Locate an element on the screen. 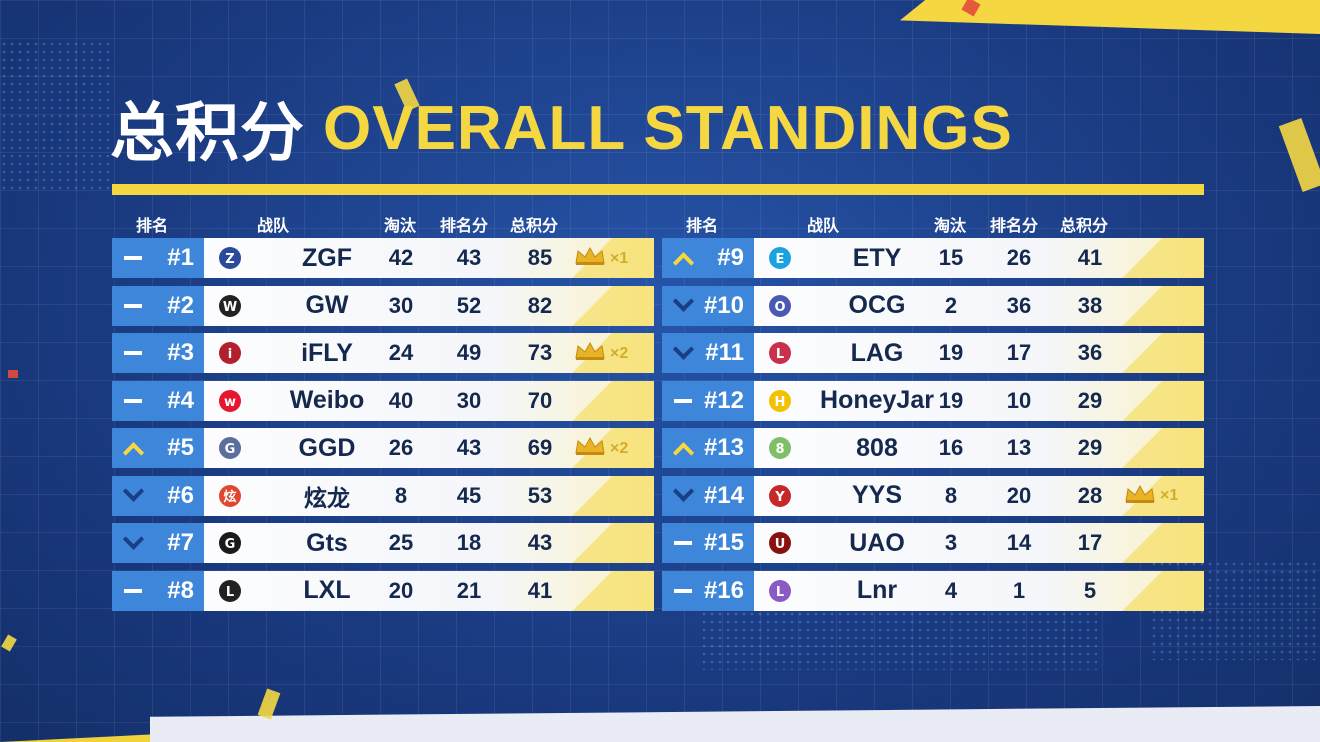  rank-cell: #12 is located at coordinates (708, 400).